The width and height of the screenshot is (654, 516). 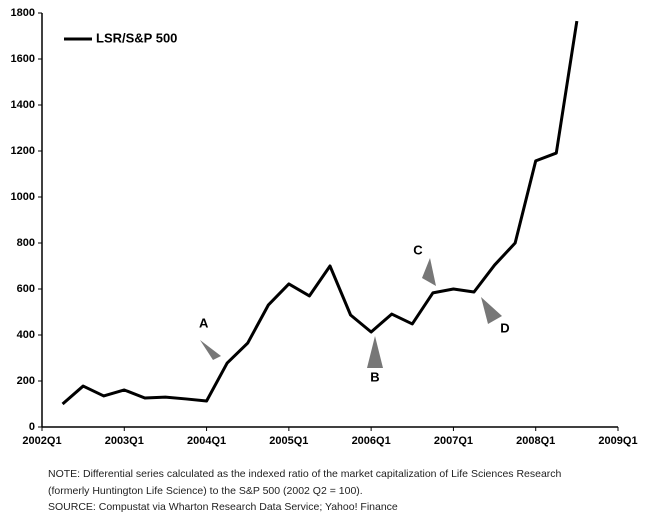 What do you see at coordinates (453, 441) in the screenshot?
I see `x-tick-label: 2007Q1` at bounding box center [453, 441].